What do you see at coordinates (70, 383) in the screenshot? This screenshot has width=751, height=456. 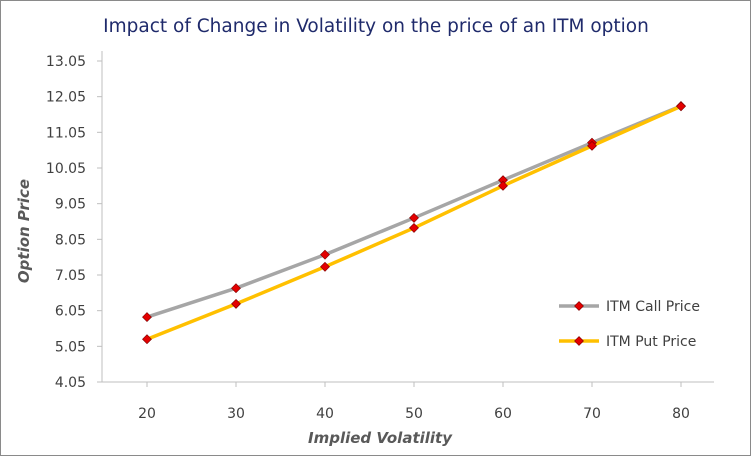 I see `y-tick-label: 4.05` at bounding box center [70, 383].